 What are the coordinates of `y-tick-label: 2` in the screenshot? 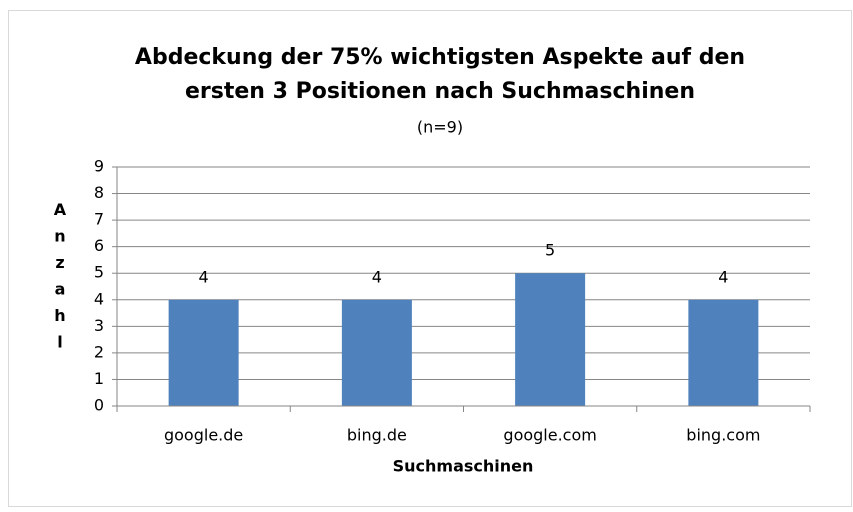 It's located at (99, 351).